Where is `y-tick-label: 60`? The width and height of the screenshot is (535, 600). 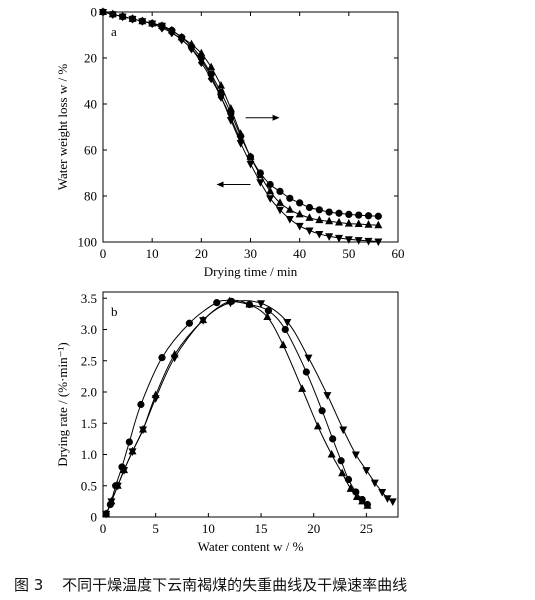 y-tick-label: 60 is located at coordinates (90, 150).